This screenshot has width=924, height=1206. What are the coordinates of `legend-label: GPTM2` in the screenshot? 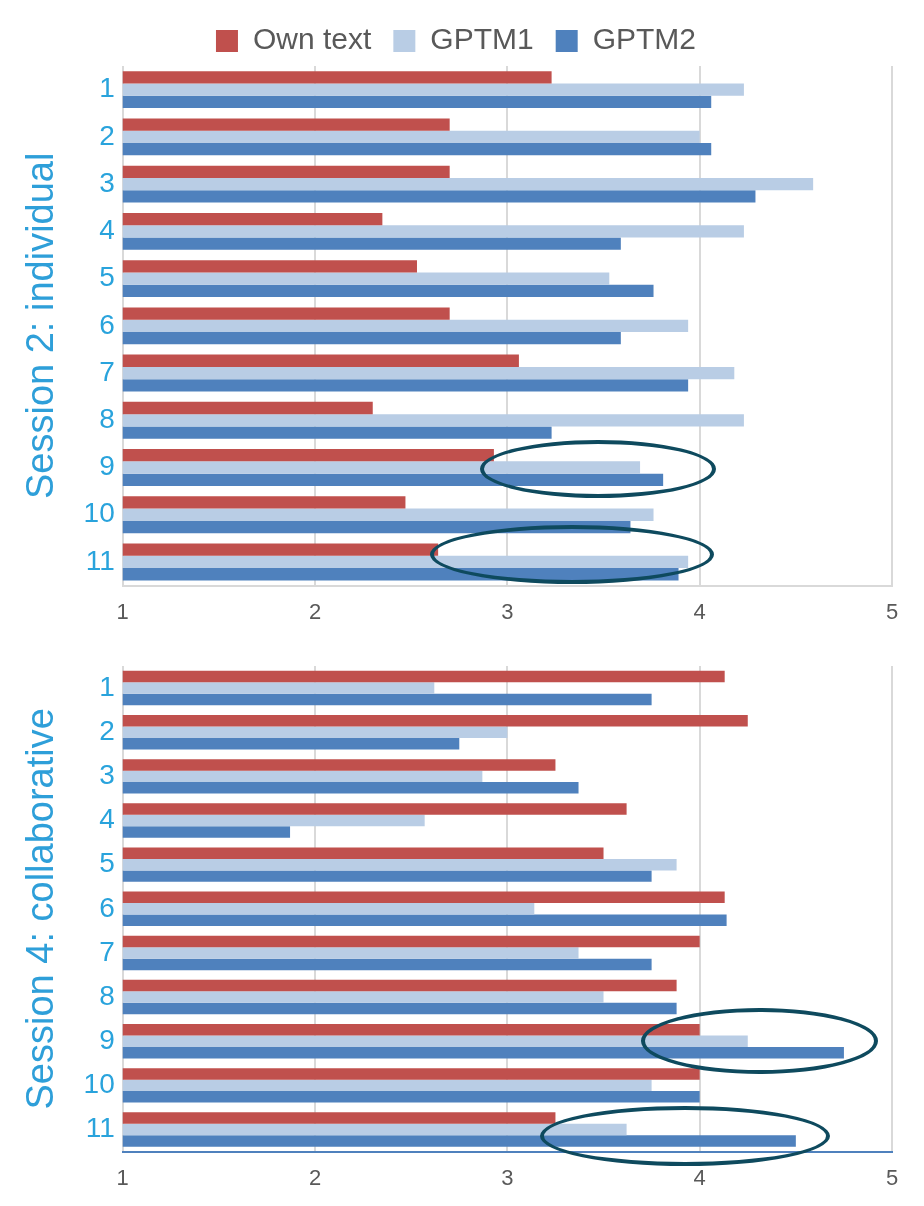 It's located at (644, 39).